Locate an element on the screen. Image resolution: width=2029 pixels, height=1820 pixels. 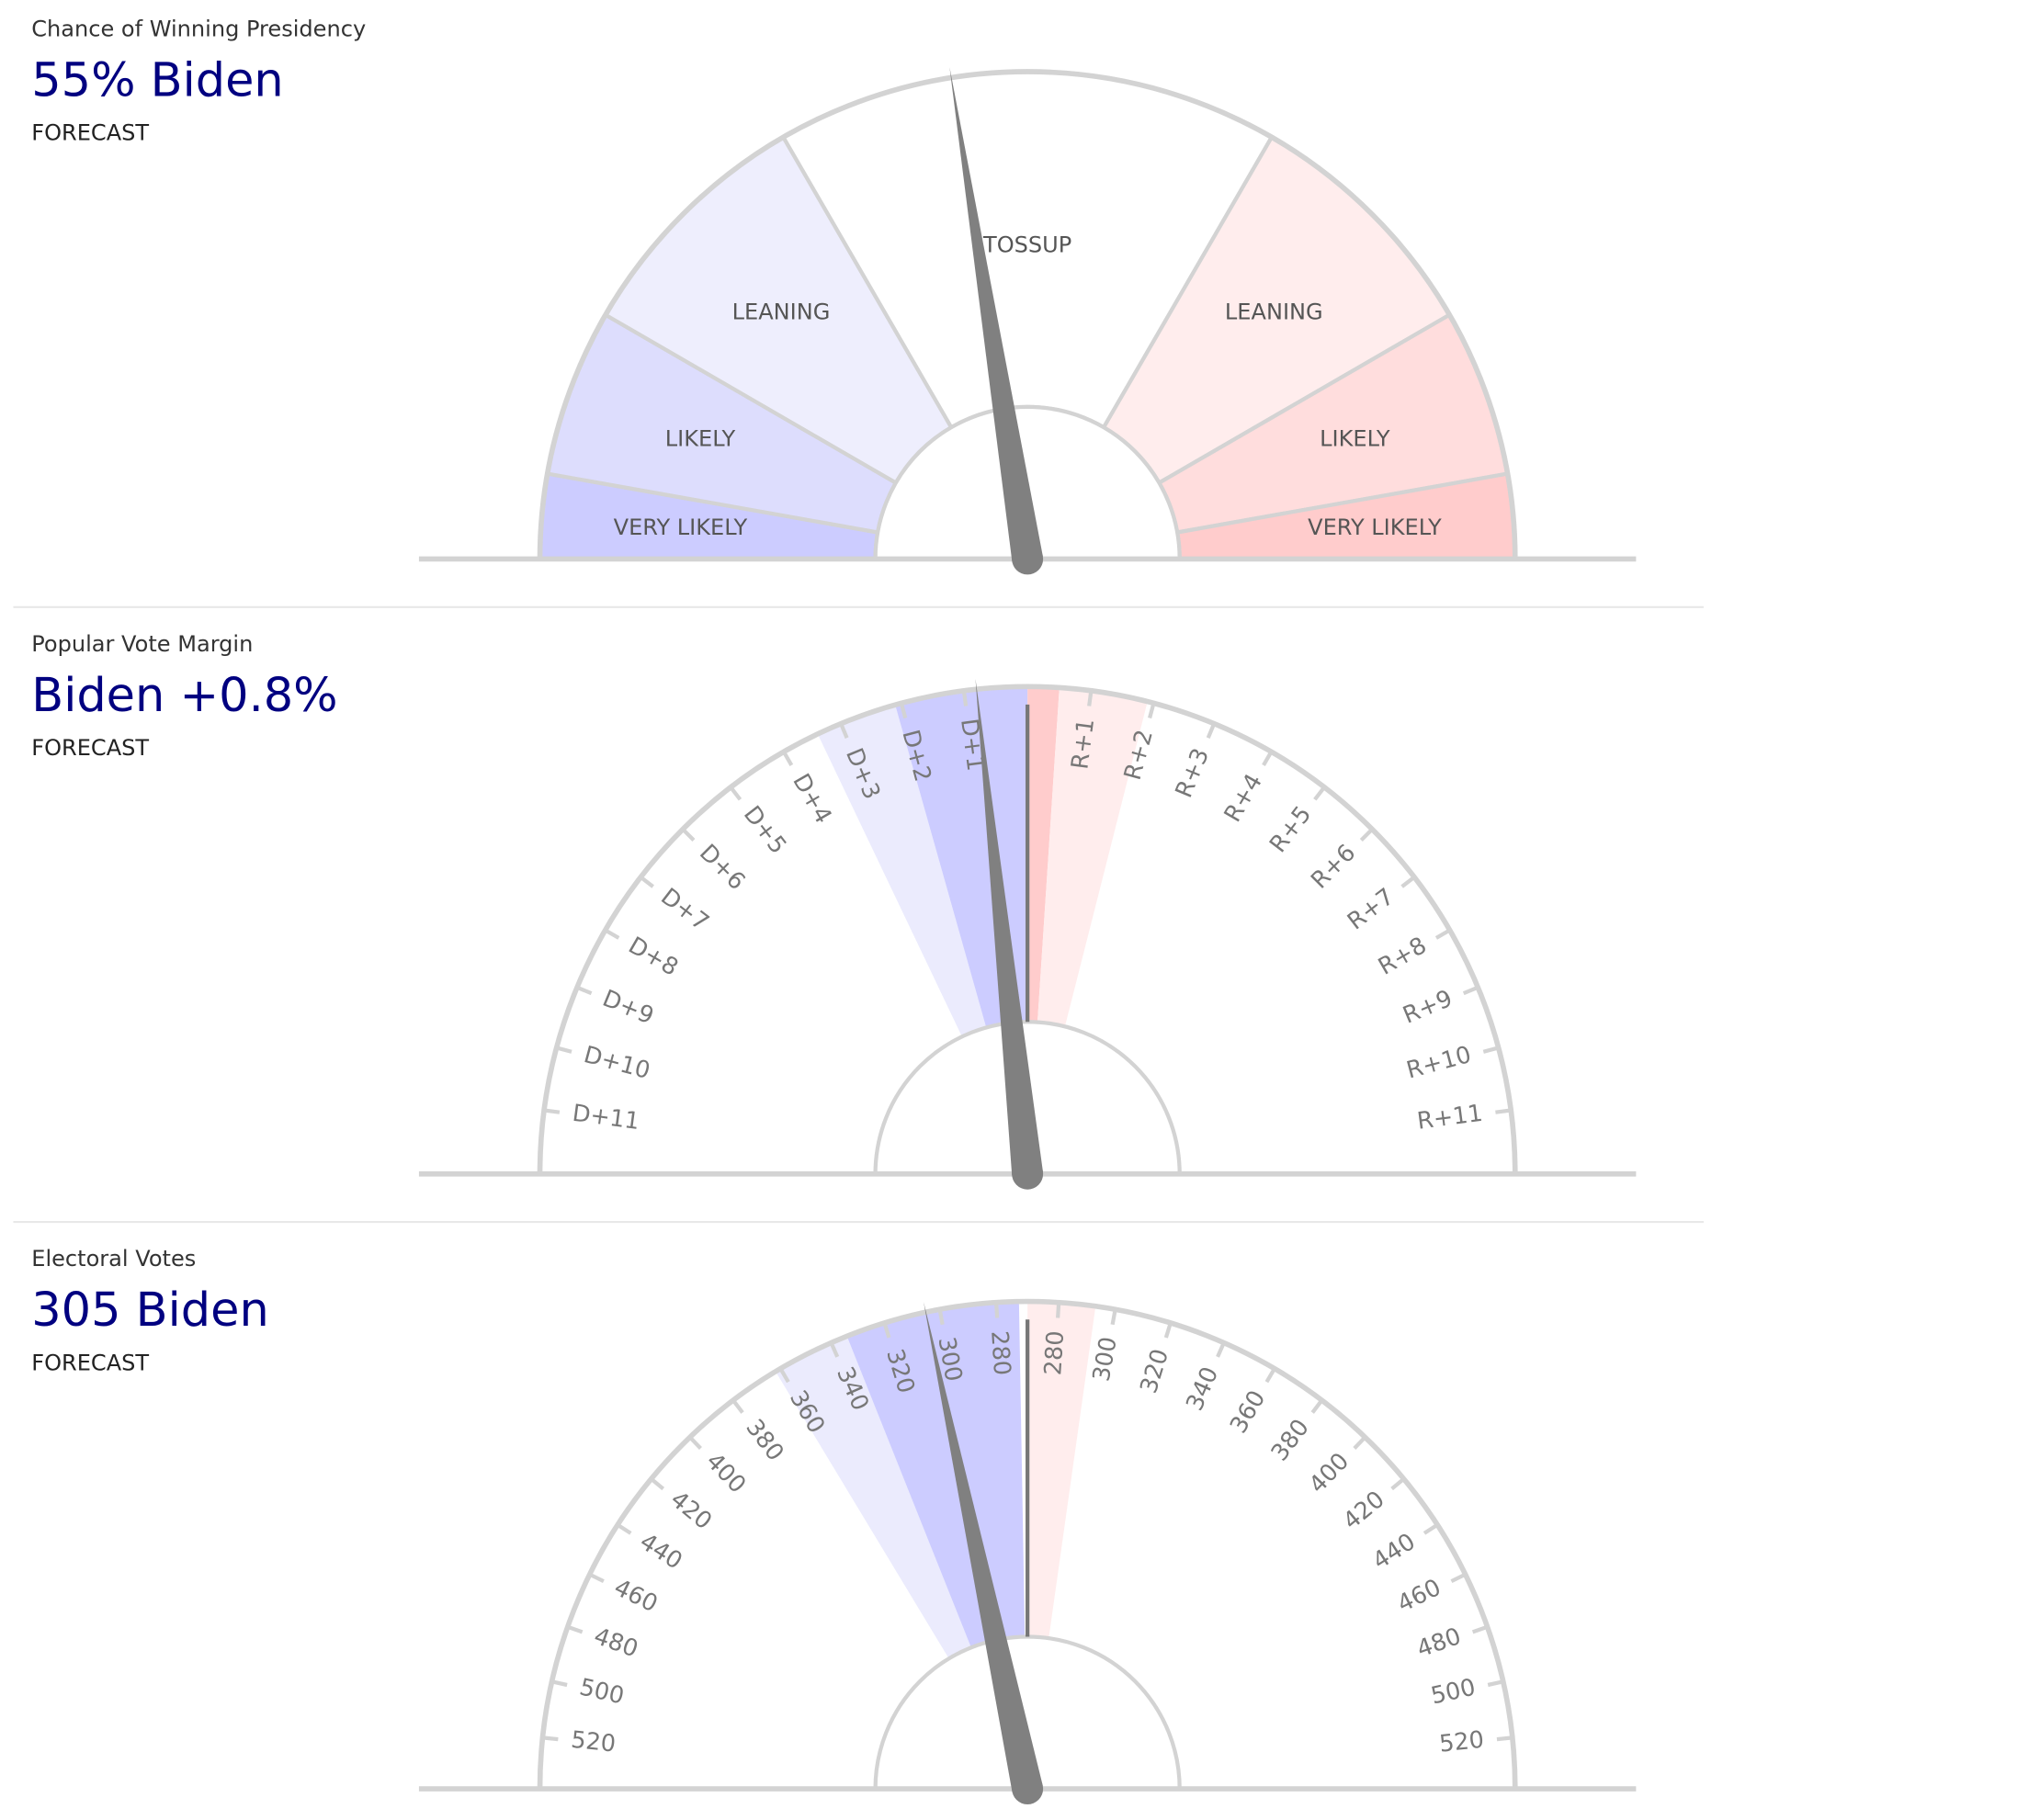
tick-label: D+6 is located at coordinates (722, 867).